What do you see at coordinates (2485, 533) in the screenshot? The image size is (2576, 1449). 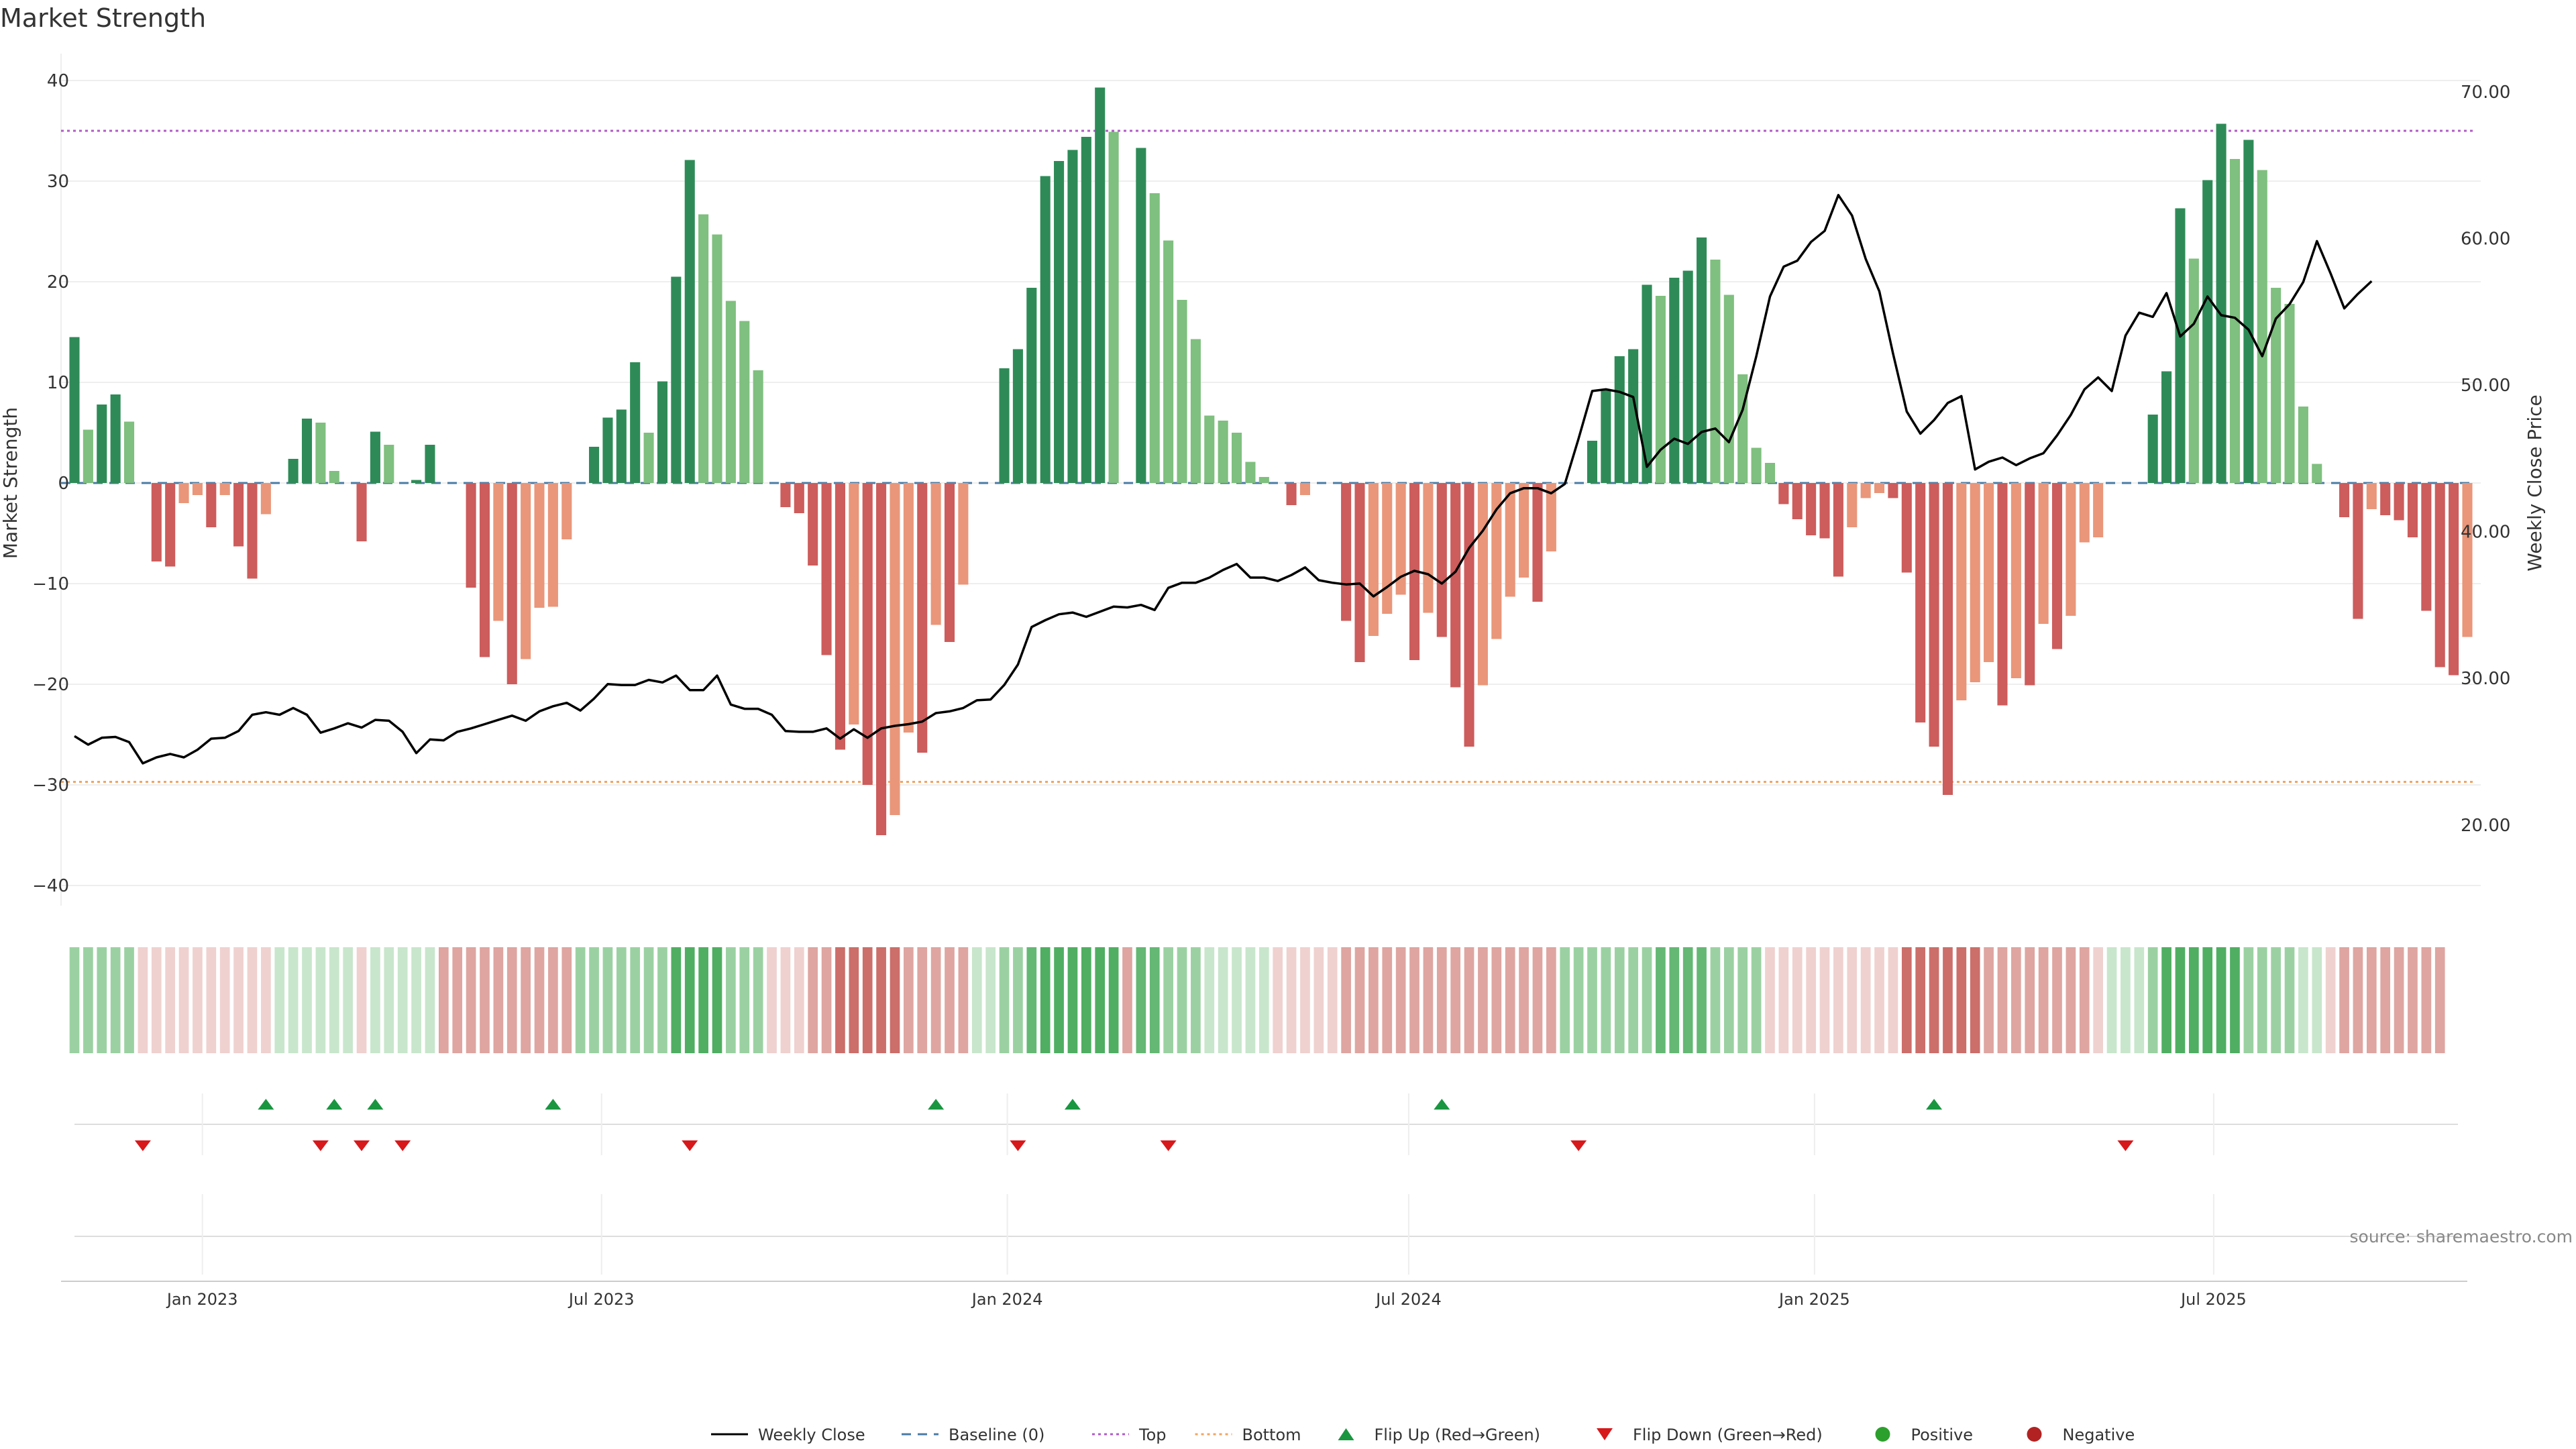 I see `right-tick-label: 40.00` at bounding box center [2485, 533].